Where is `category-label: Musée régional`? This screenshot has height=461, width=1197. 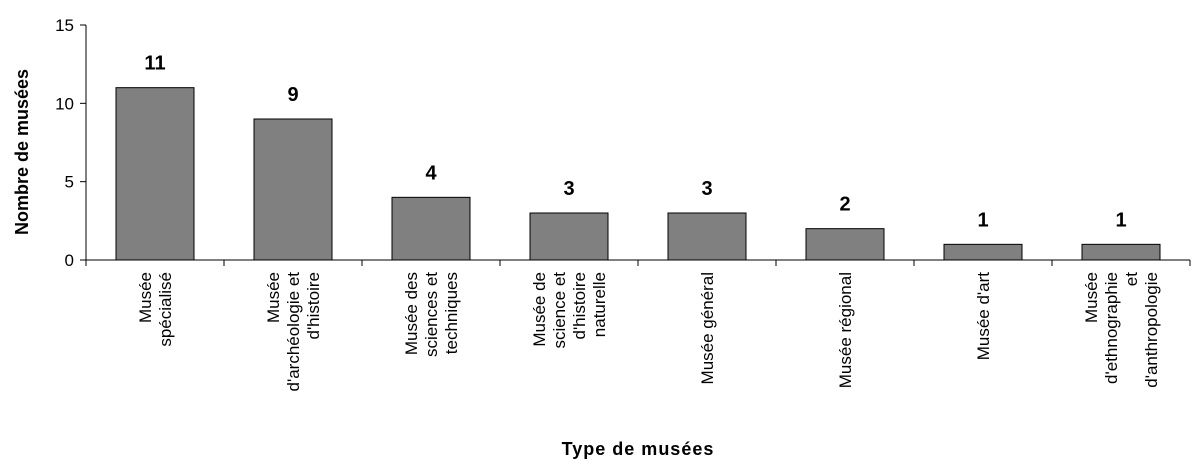 category-label: Musée régional is located at coordinates (845, 330).